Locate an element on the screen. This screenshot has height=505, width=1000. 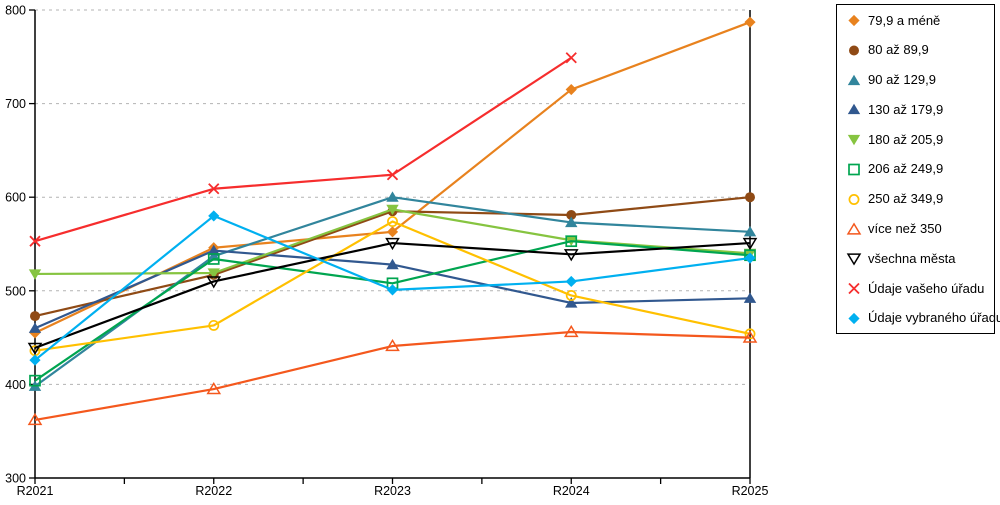
legend-item-label: 206 až 249,9 is located at coordinates (906, 169).